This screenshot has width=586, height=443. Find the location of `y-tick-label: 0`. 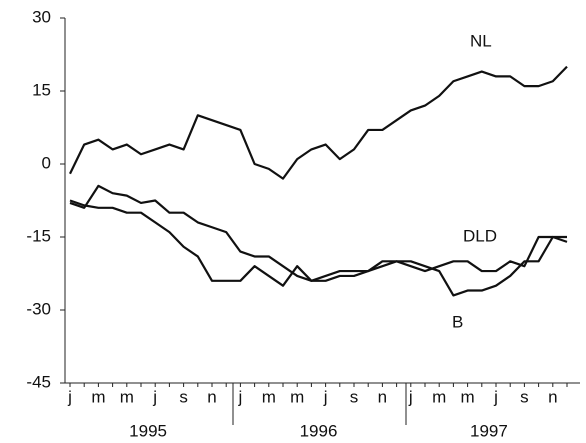

y-tick-label: 0 is located at coordinates (46, 162).